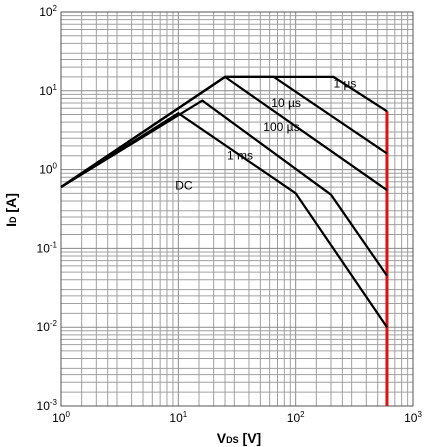 The width and height of the screenshot is (427, 447). I want to click on curve-labels: 1 µs 10 µs 100 µs 1 ms DC, so click(265, 135).